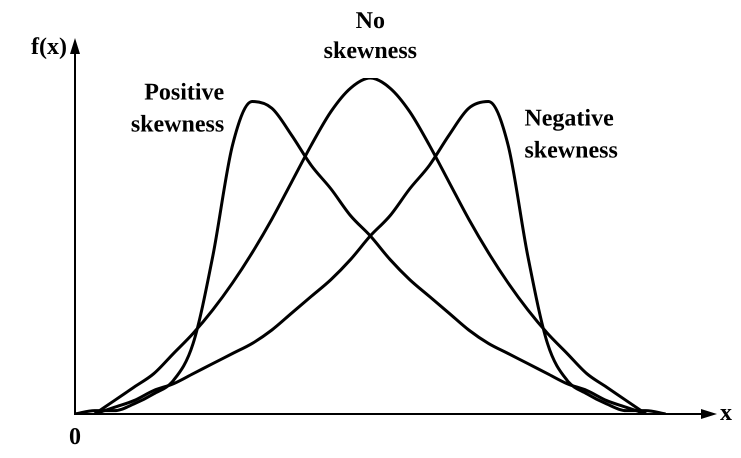 The image size is (741, 458). I want to click on y-axis-title: f(x), so click(49, 47).